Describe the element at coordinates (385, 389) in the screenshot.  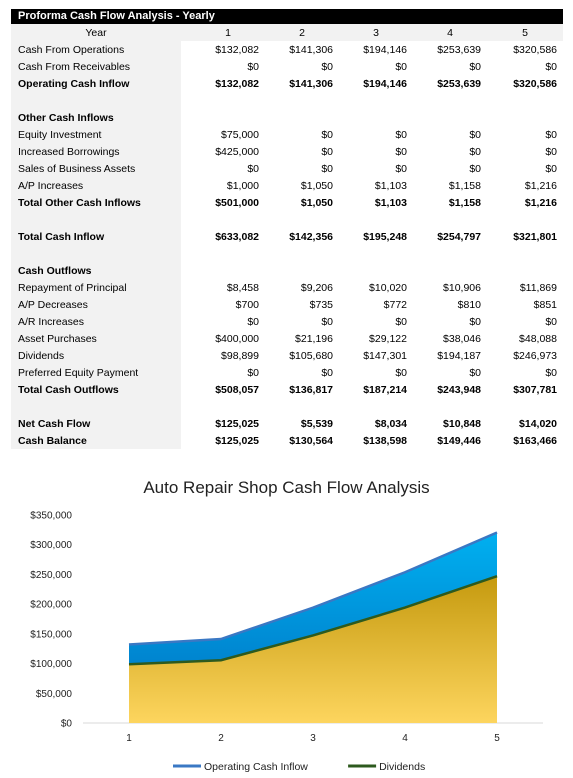
I see `cell-year-3: $187,214` at that location.